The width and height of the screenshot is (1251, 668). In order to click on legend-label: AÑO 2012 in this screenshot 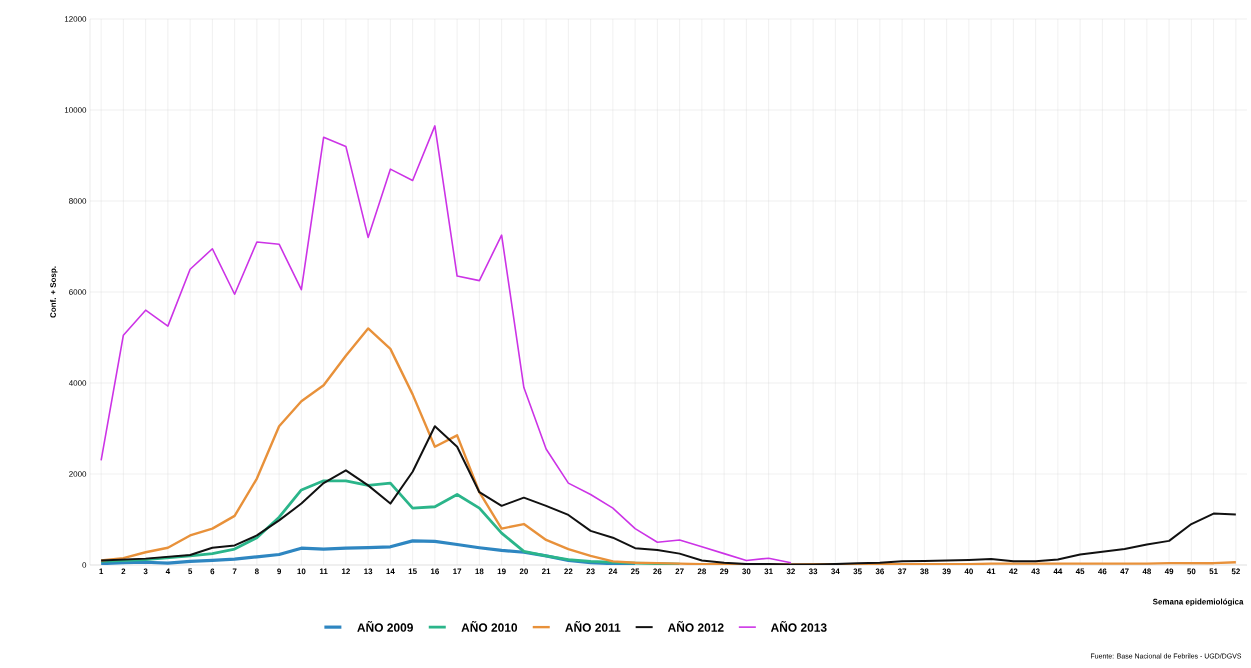, I will do `click(695, 626)`.